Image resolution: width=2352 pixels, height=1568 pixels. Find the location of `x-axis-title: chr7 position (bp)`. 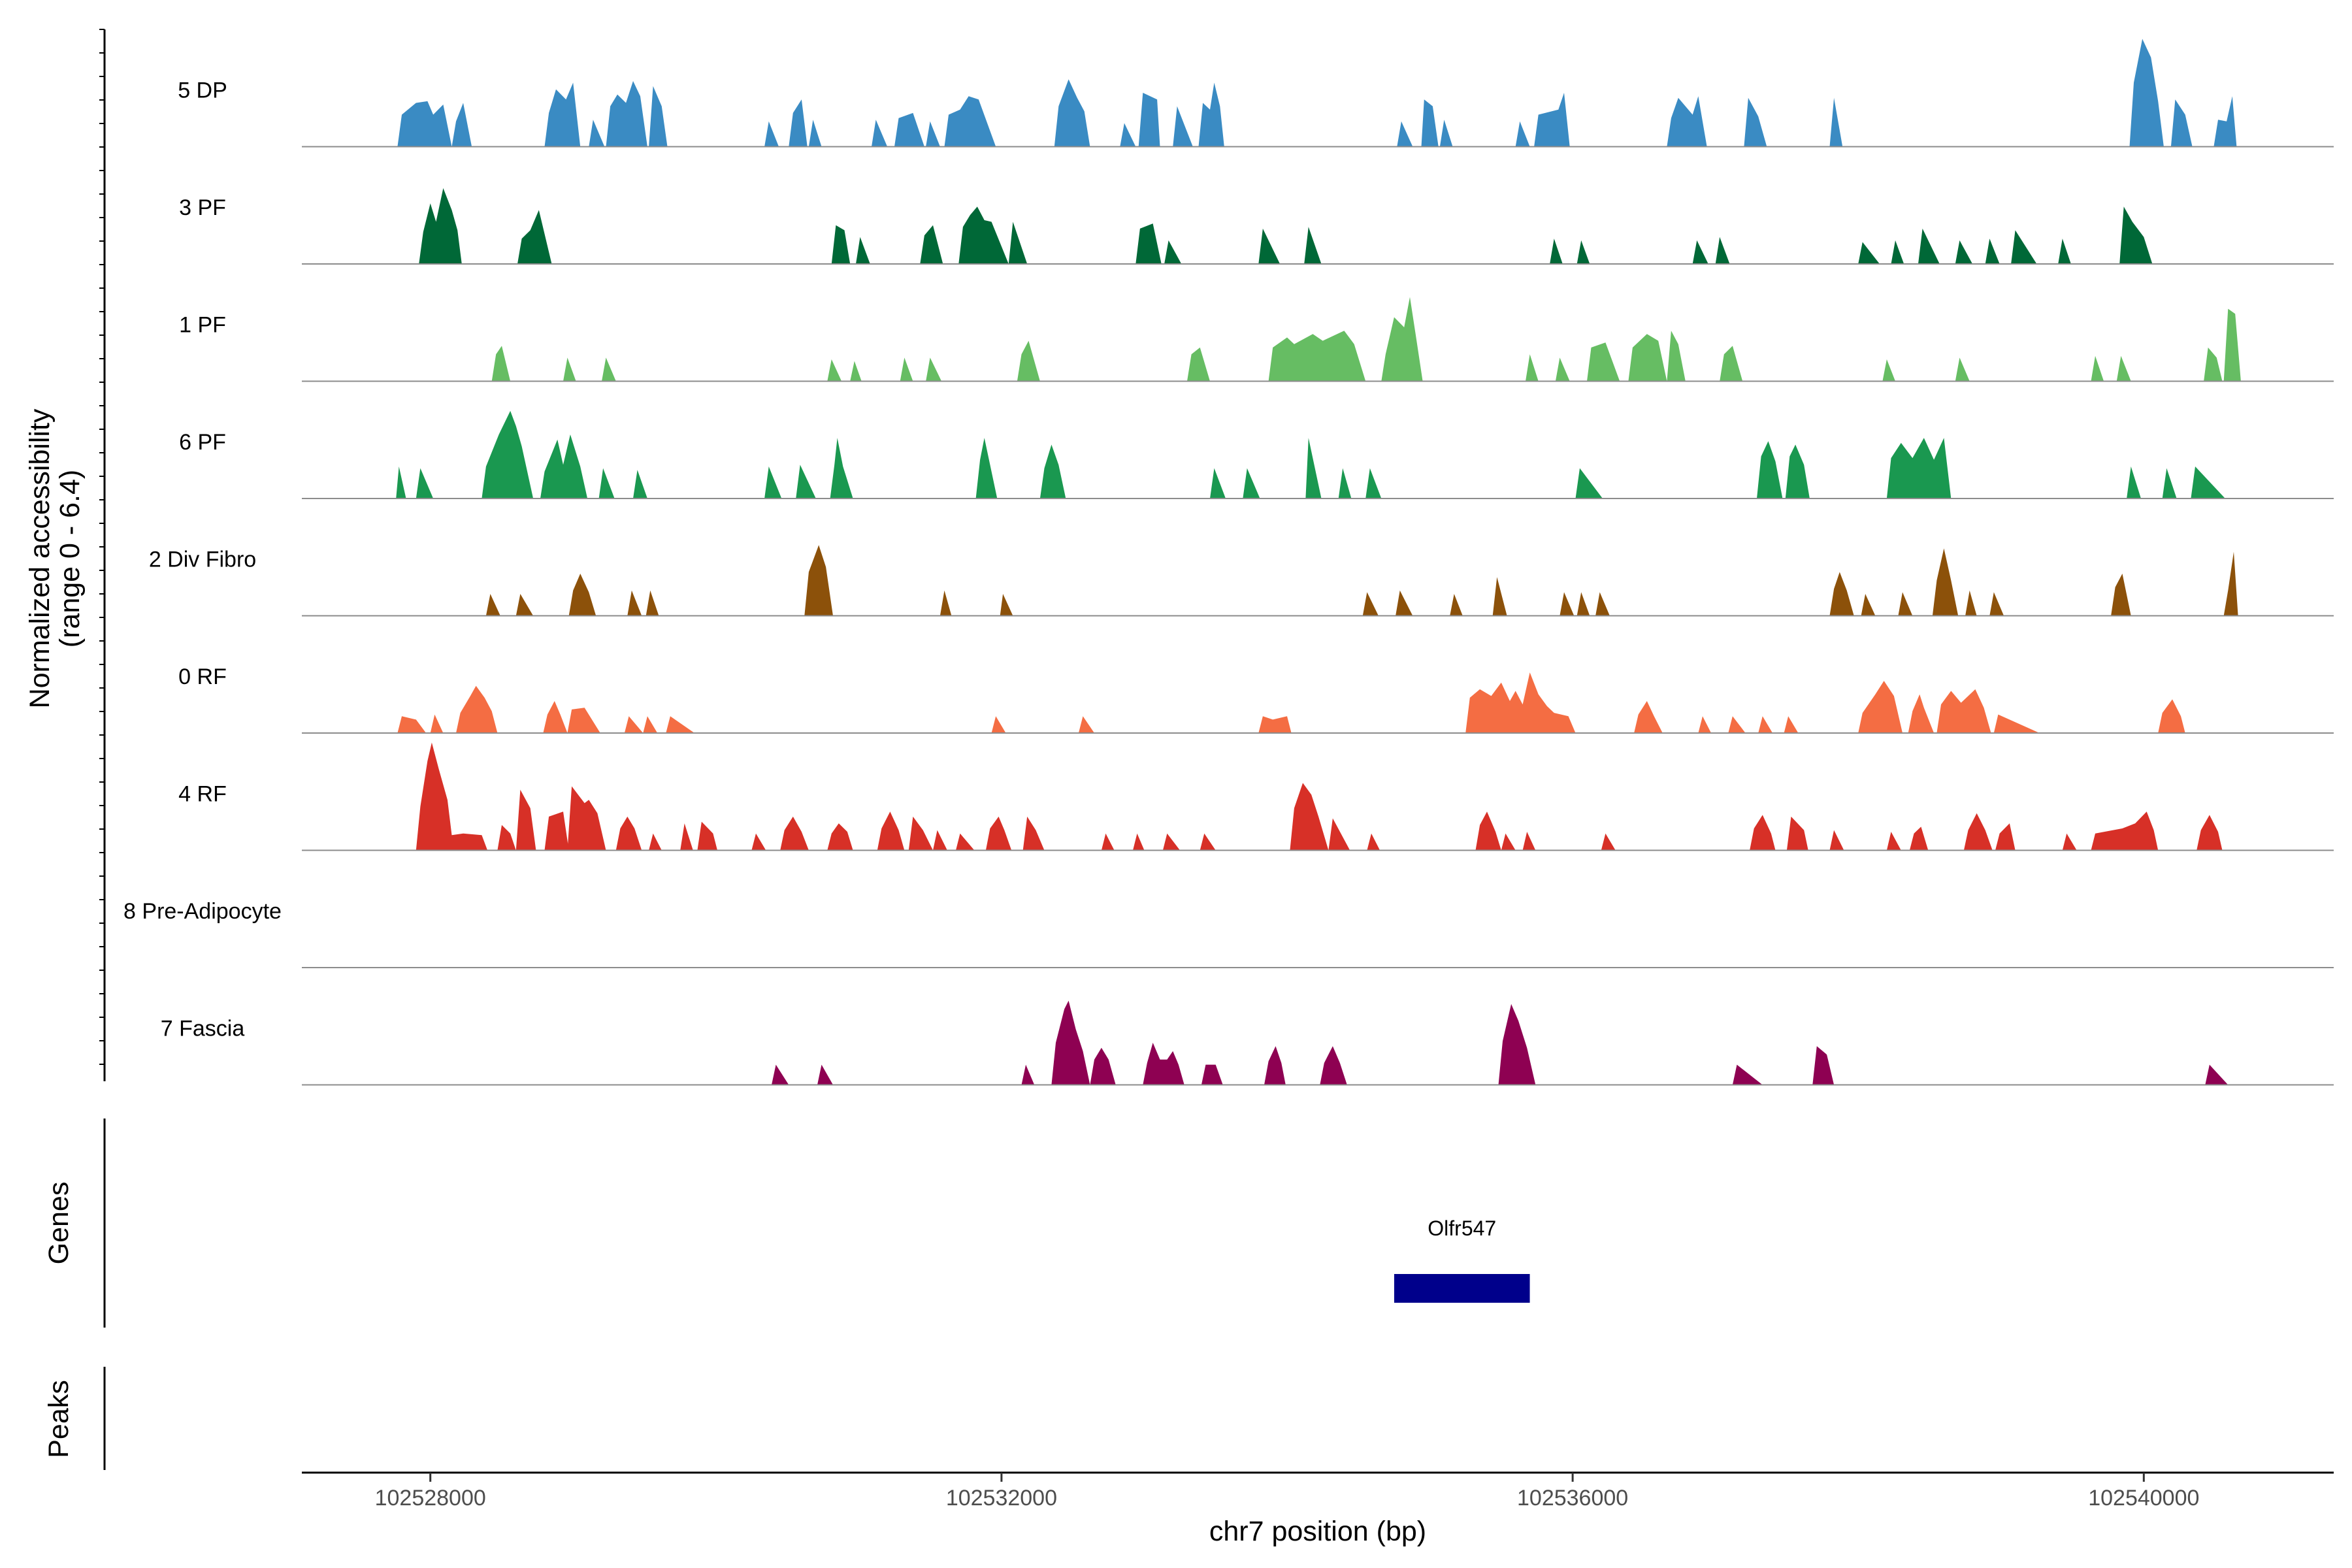

x-axis-title: chr7 position (bp) is located at coordinates (1317, 1531).